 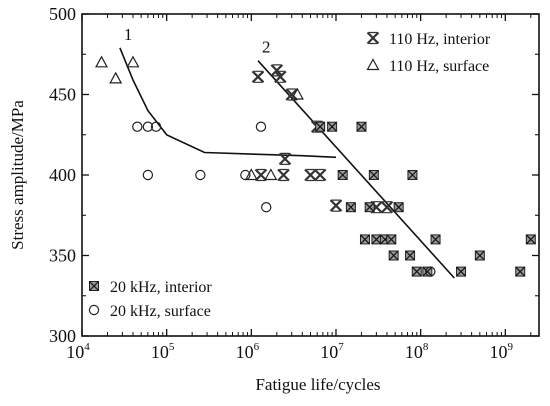 What do you see at coordinates (341, 347) in the screenshot?
I see `x-tick-exponent: 7` at bounding box center [341, 347].